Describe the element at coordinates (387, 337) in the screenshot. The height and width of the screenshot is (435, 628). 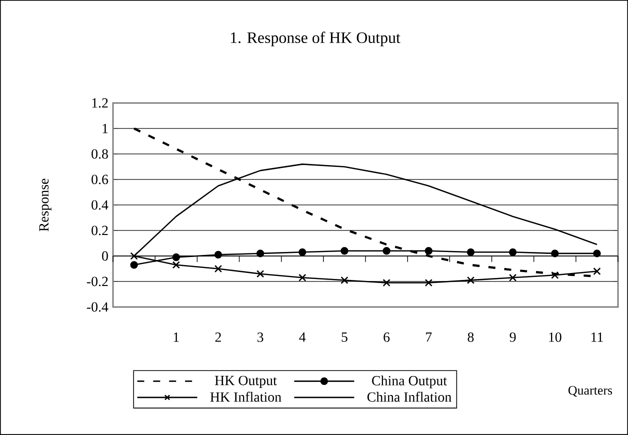
I see `x-tick-label: 6` at that location.